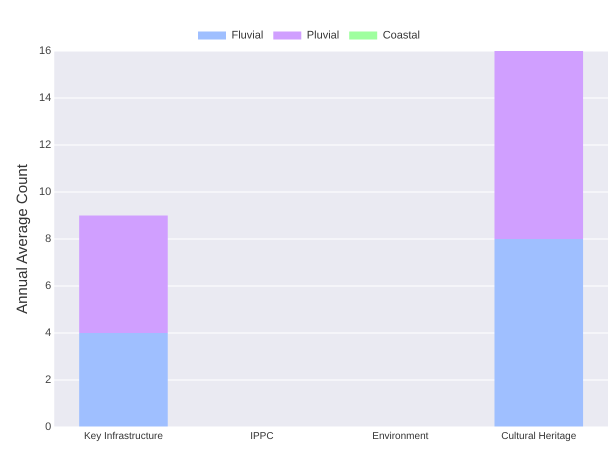 This screenshot has width=613, height=450. I want to click on legend-label: Coastal, so click(401, 36).